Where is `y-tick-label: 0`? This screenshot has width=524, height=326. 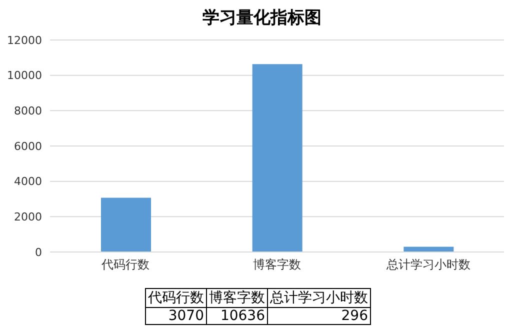
y-tick-label: 0 is located at coordinates (38, 252).